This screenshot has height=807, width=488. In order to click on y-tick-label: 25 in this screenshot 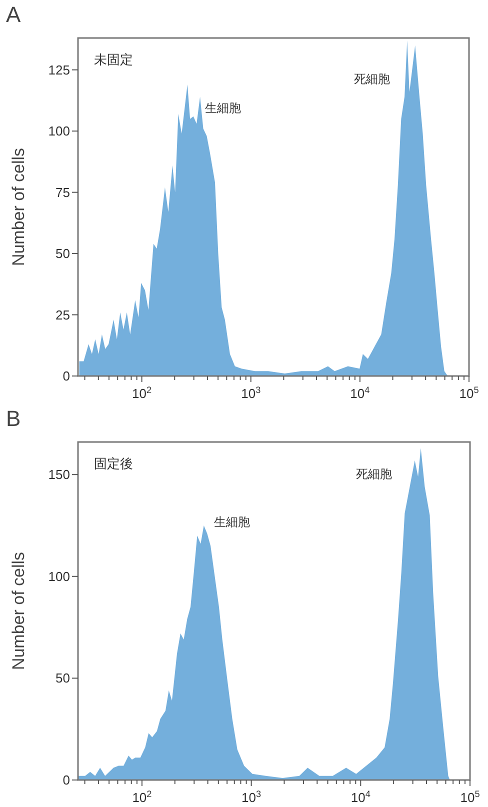, I will do `click(63, 314)`.